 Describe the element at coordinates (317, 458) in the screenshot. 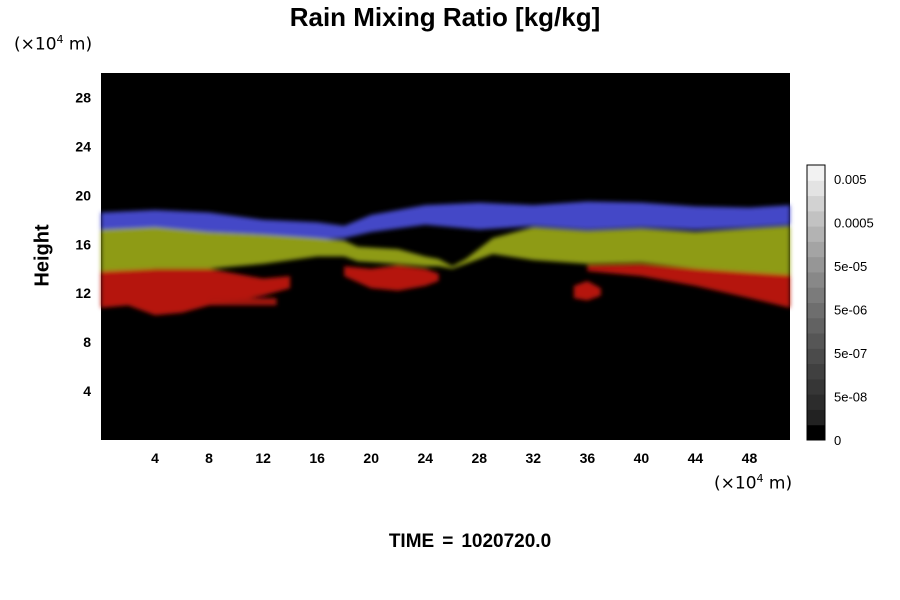

I see `x-tick-16: 16` at that location.